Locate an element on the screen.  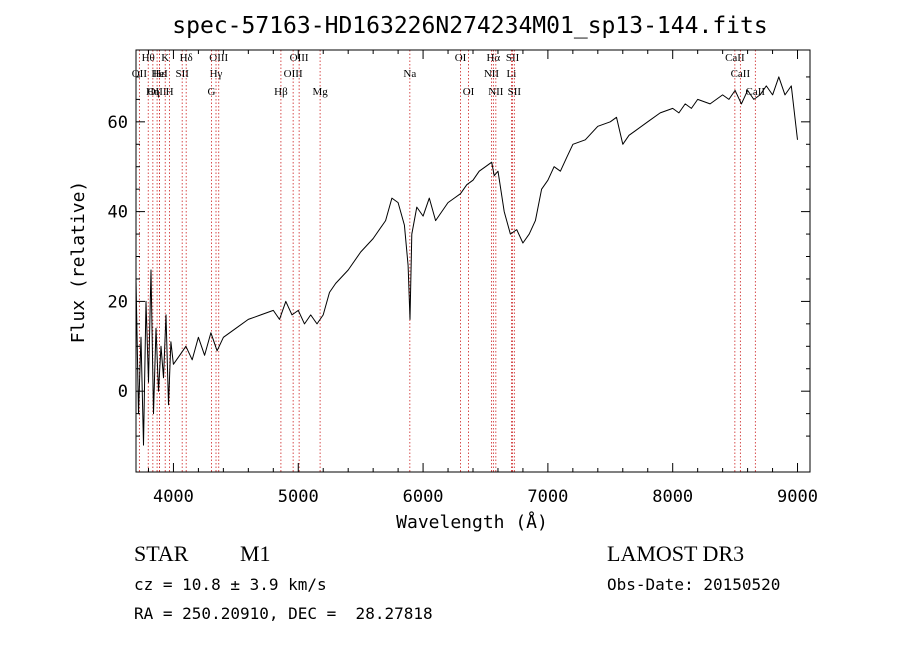
marker-label: Hα is located at coordinates (493, 58).